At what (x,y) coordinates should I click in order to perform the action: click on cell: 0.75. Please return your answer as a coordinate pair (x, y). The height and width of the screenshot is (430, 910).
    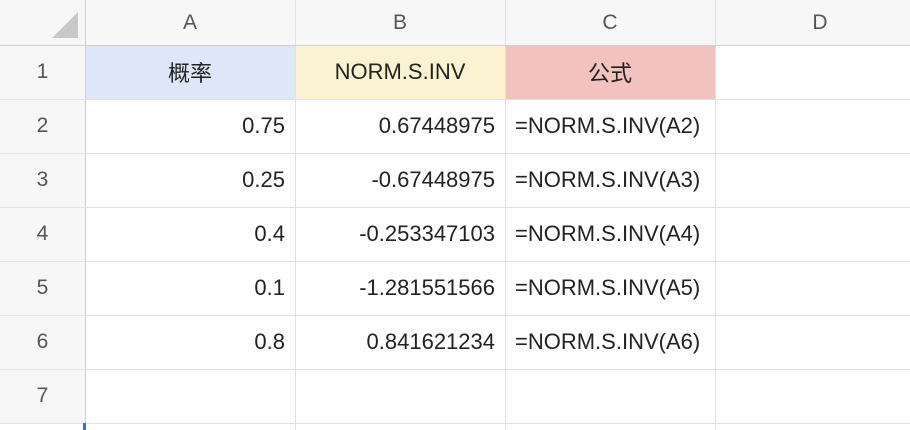
    Looking at the image, I should click on (263, 125).